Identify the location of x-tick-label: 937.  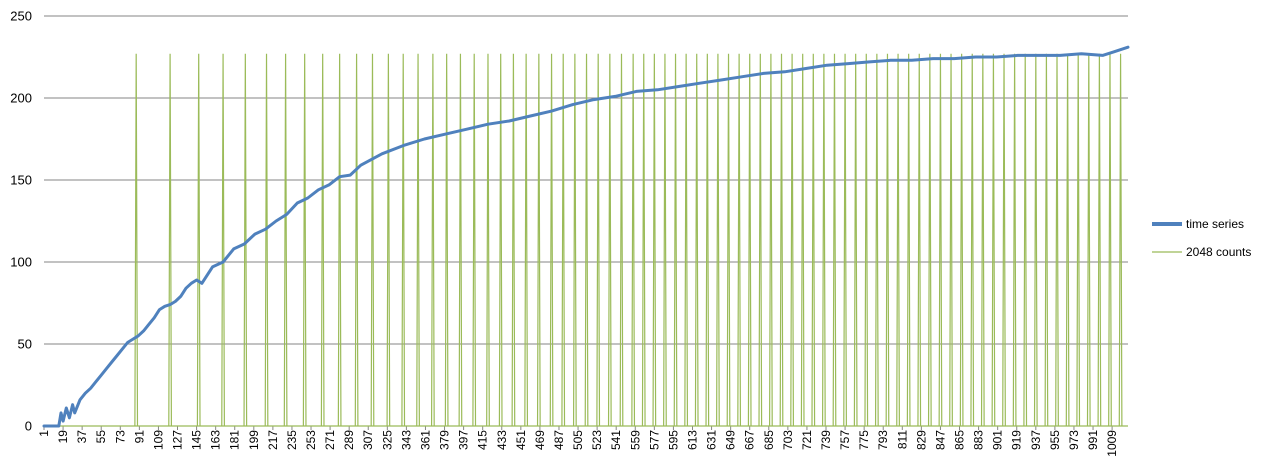
(1036, 440).